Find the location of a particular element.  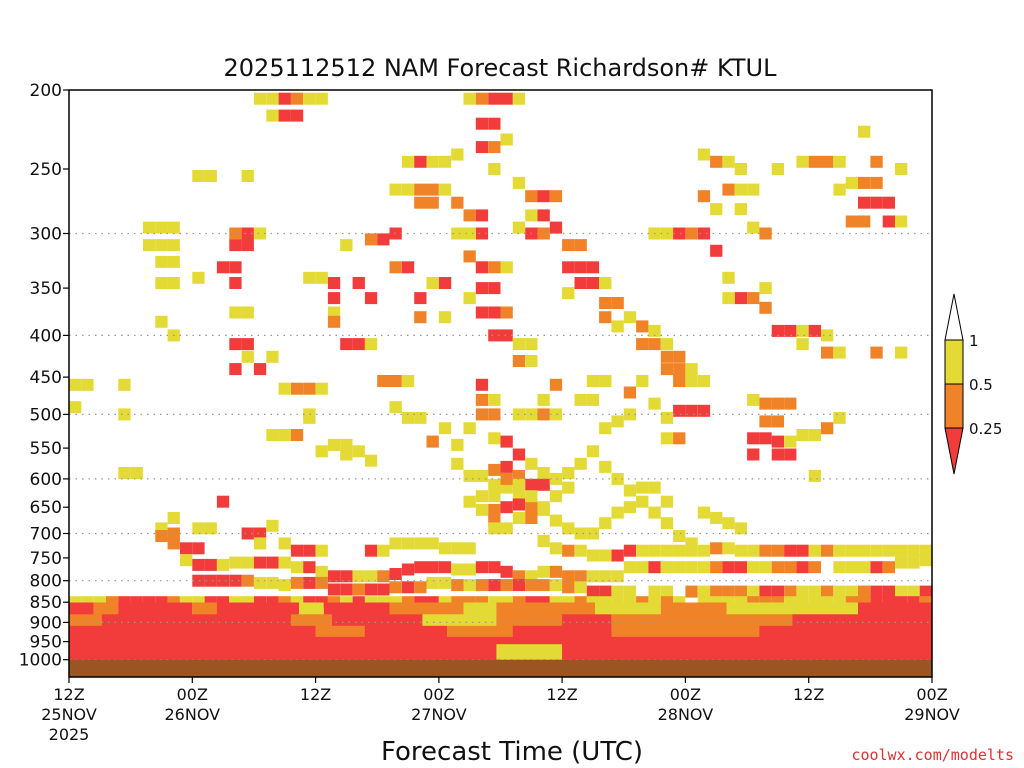

y-tick-label: 600 is located at coordinates (46, 480).